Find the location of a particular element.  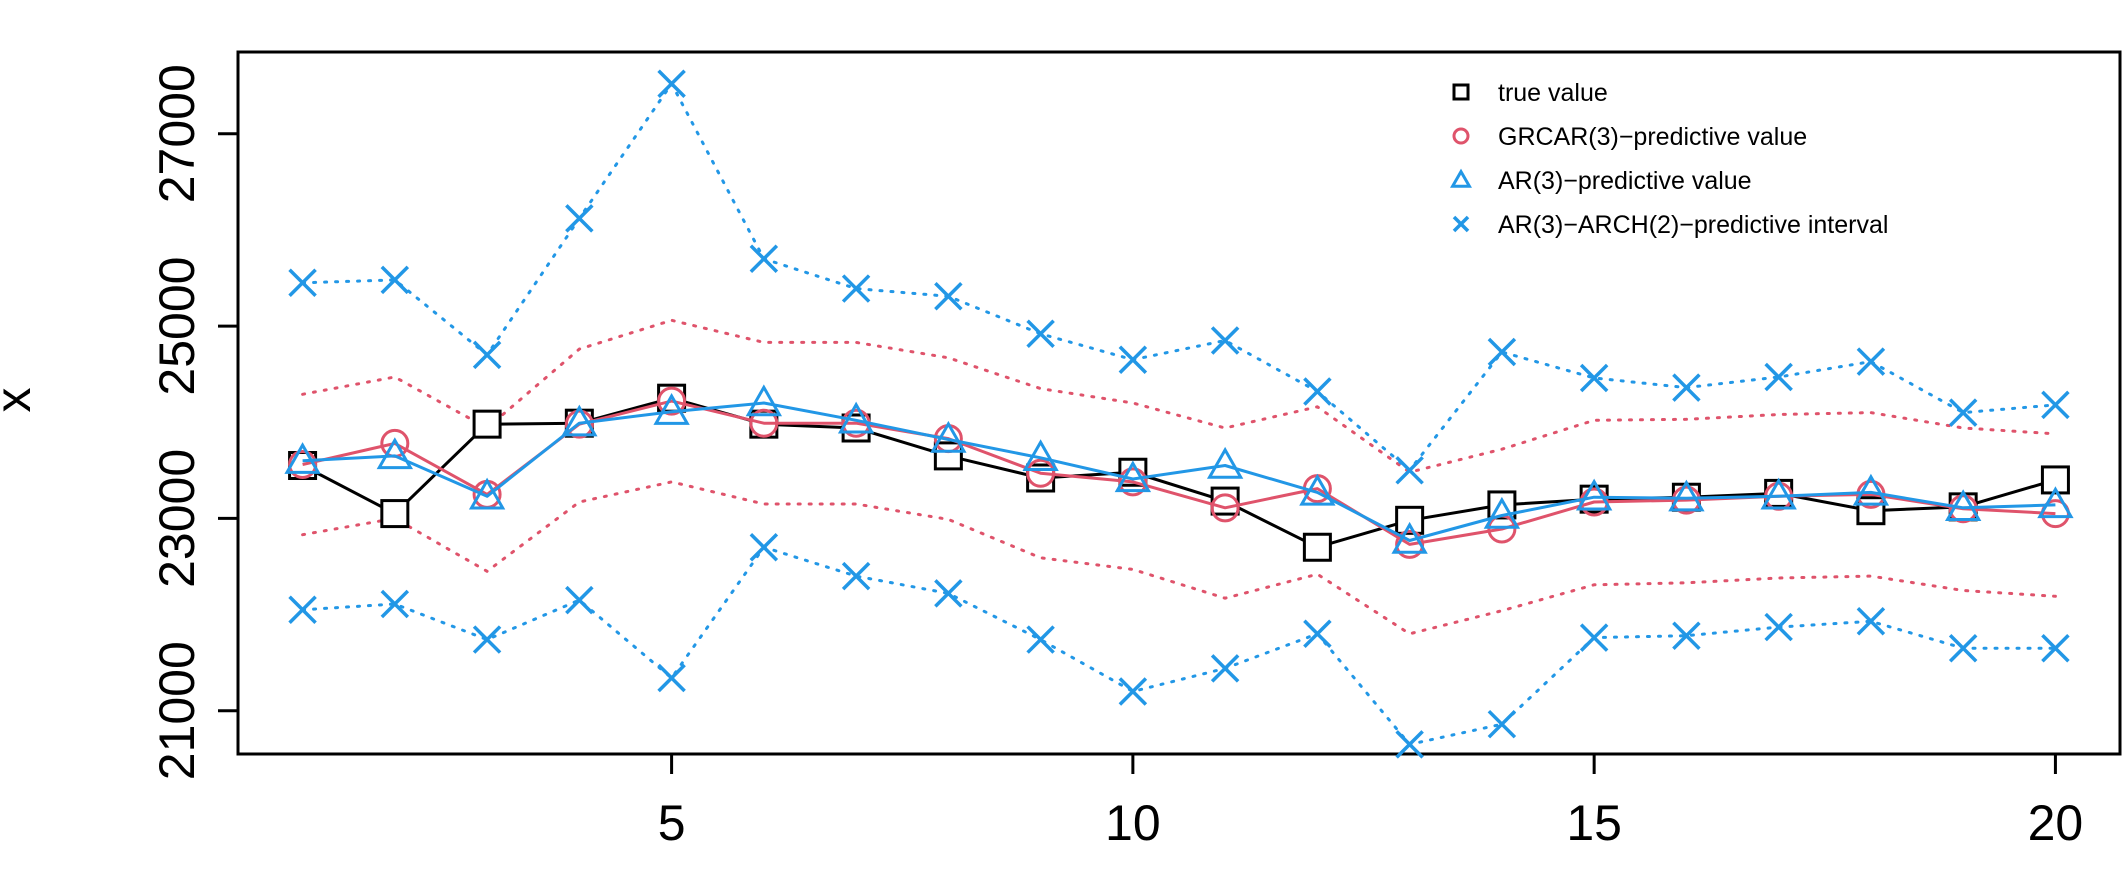

y-tick-label-27000: 27000 is located at coordinates (177, 133).